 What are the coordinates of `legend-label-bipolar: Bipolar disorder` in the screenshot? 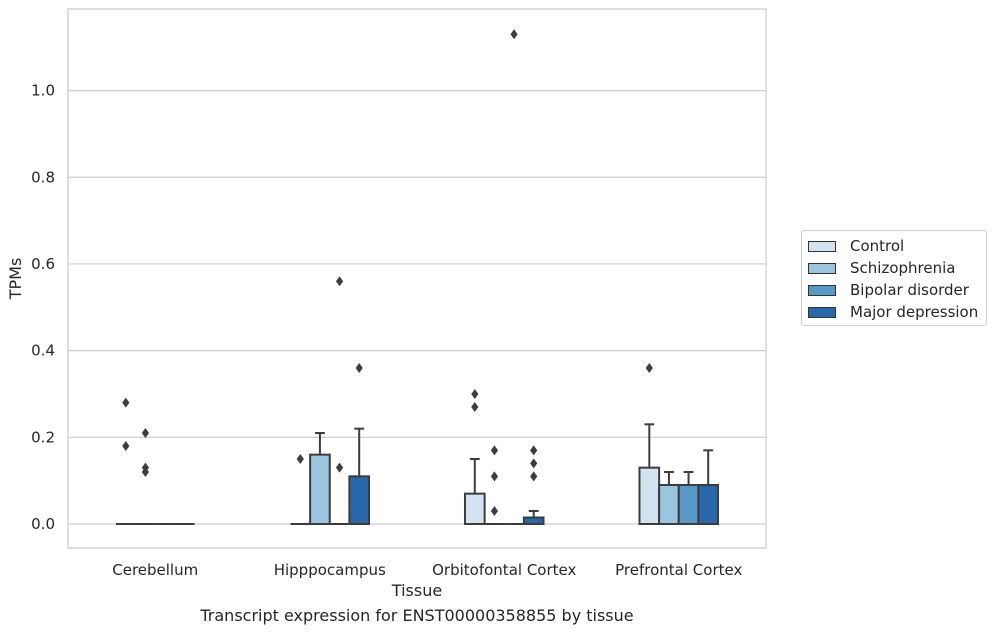 It's located at (909, 290).